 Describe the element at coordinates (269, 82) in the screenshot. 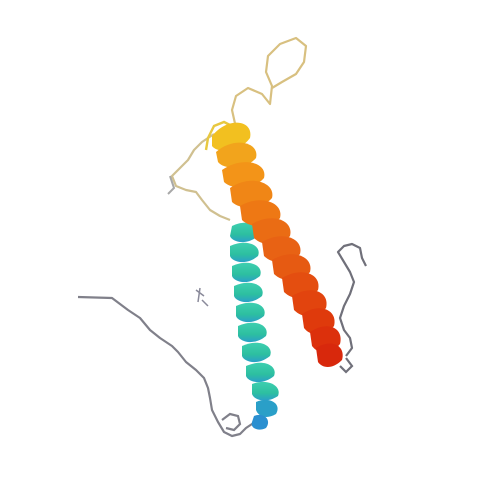

I see `coil-top` at that location.